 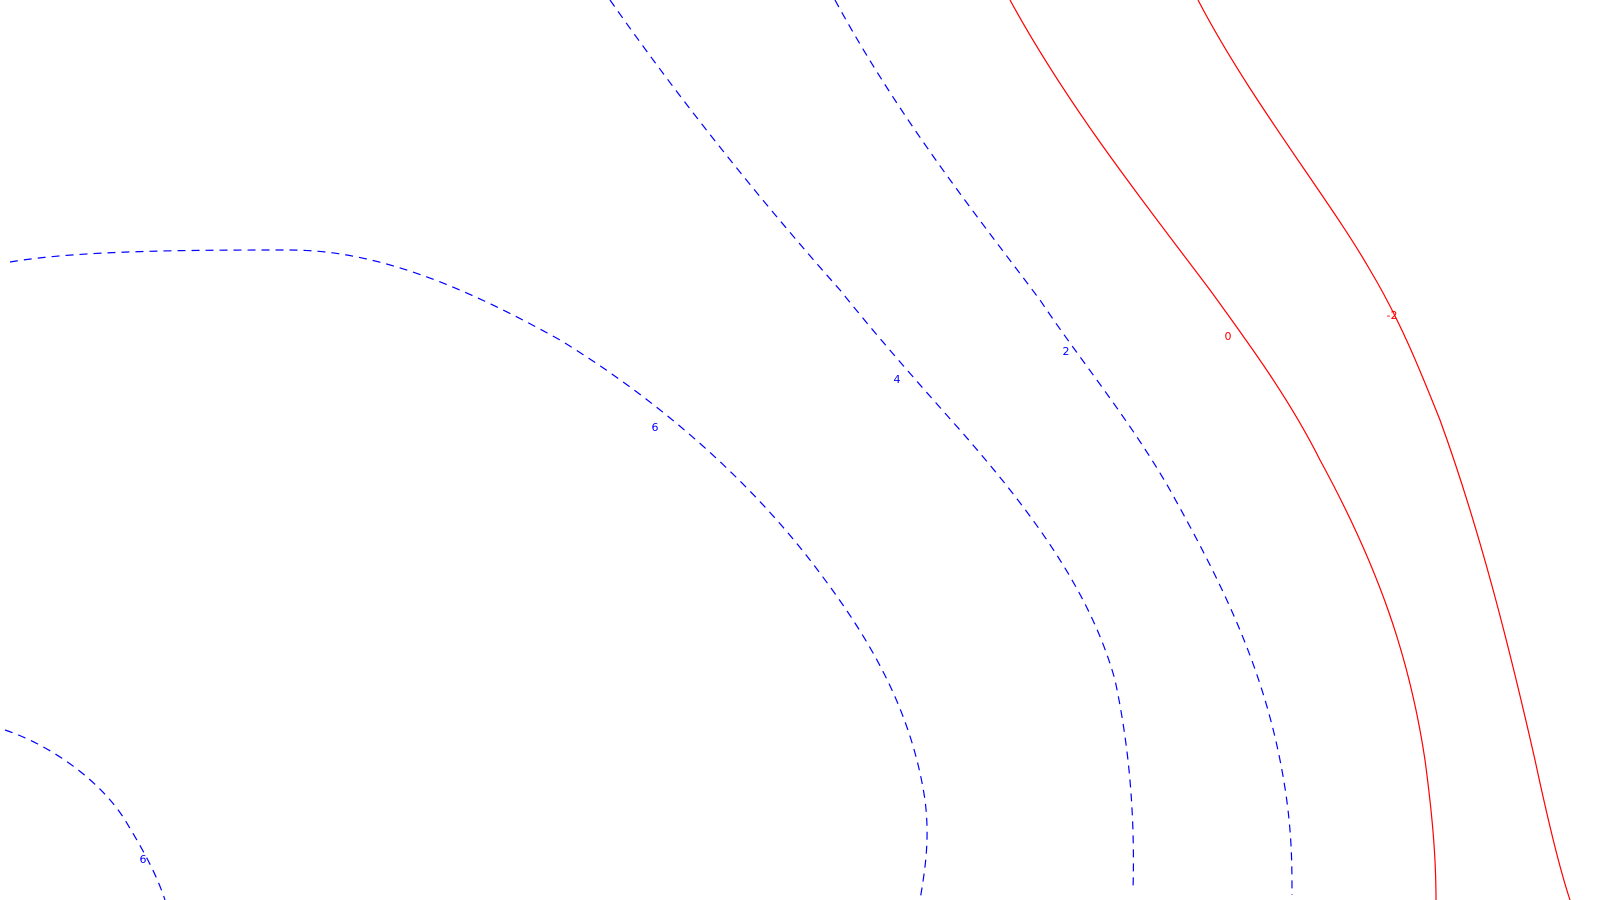 What do you see at coordinates (897, 379) in the screenshot?
I see `contour-label-4: 4` at bounding box center [897, 379].